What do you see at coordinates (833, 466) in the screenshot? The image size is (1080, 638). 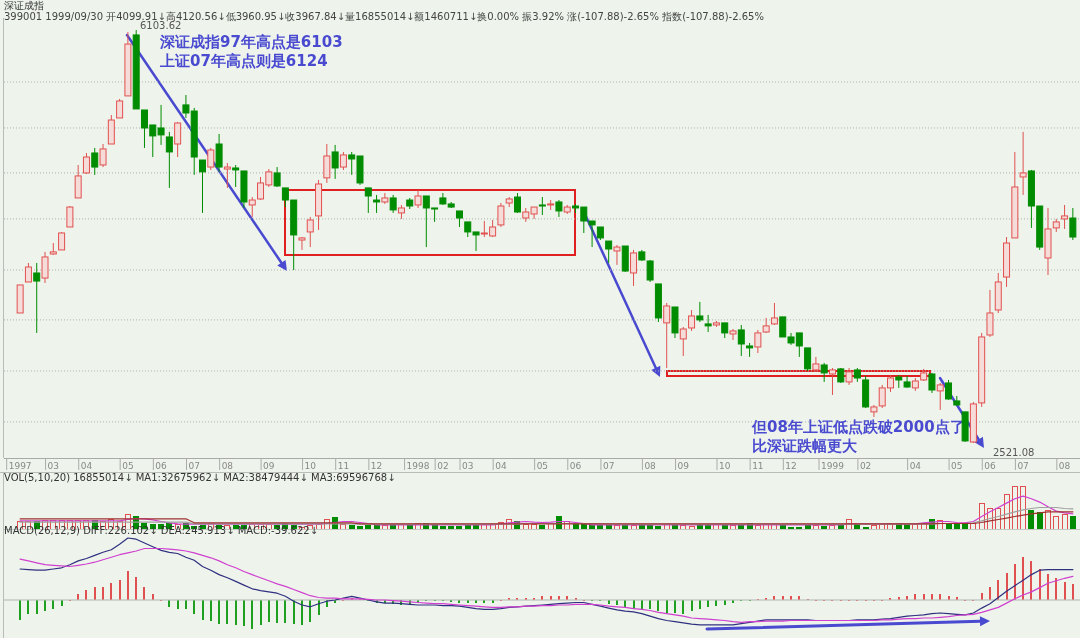 I see `x-tick-label: 1999` at bounding box center [833, 466].